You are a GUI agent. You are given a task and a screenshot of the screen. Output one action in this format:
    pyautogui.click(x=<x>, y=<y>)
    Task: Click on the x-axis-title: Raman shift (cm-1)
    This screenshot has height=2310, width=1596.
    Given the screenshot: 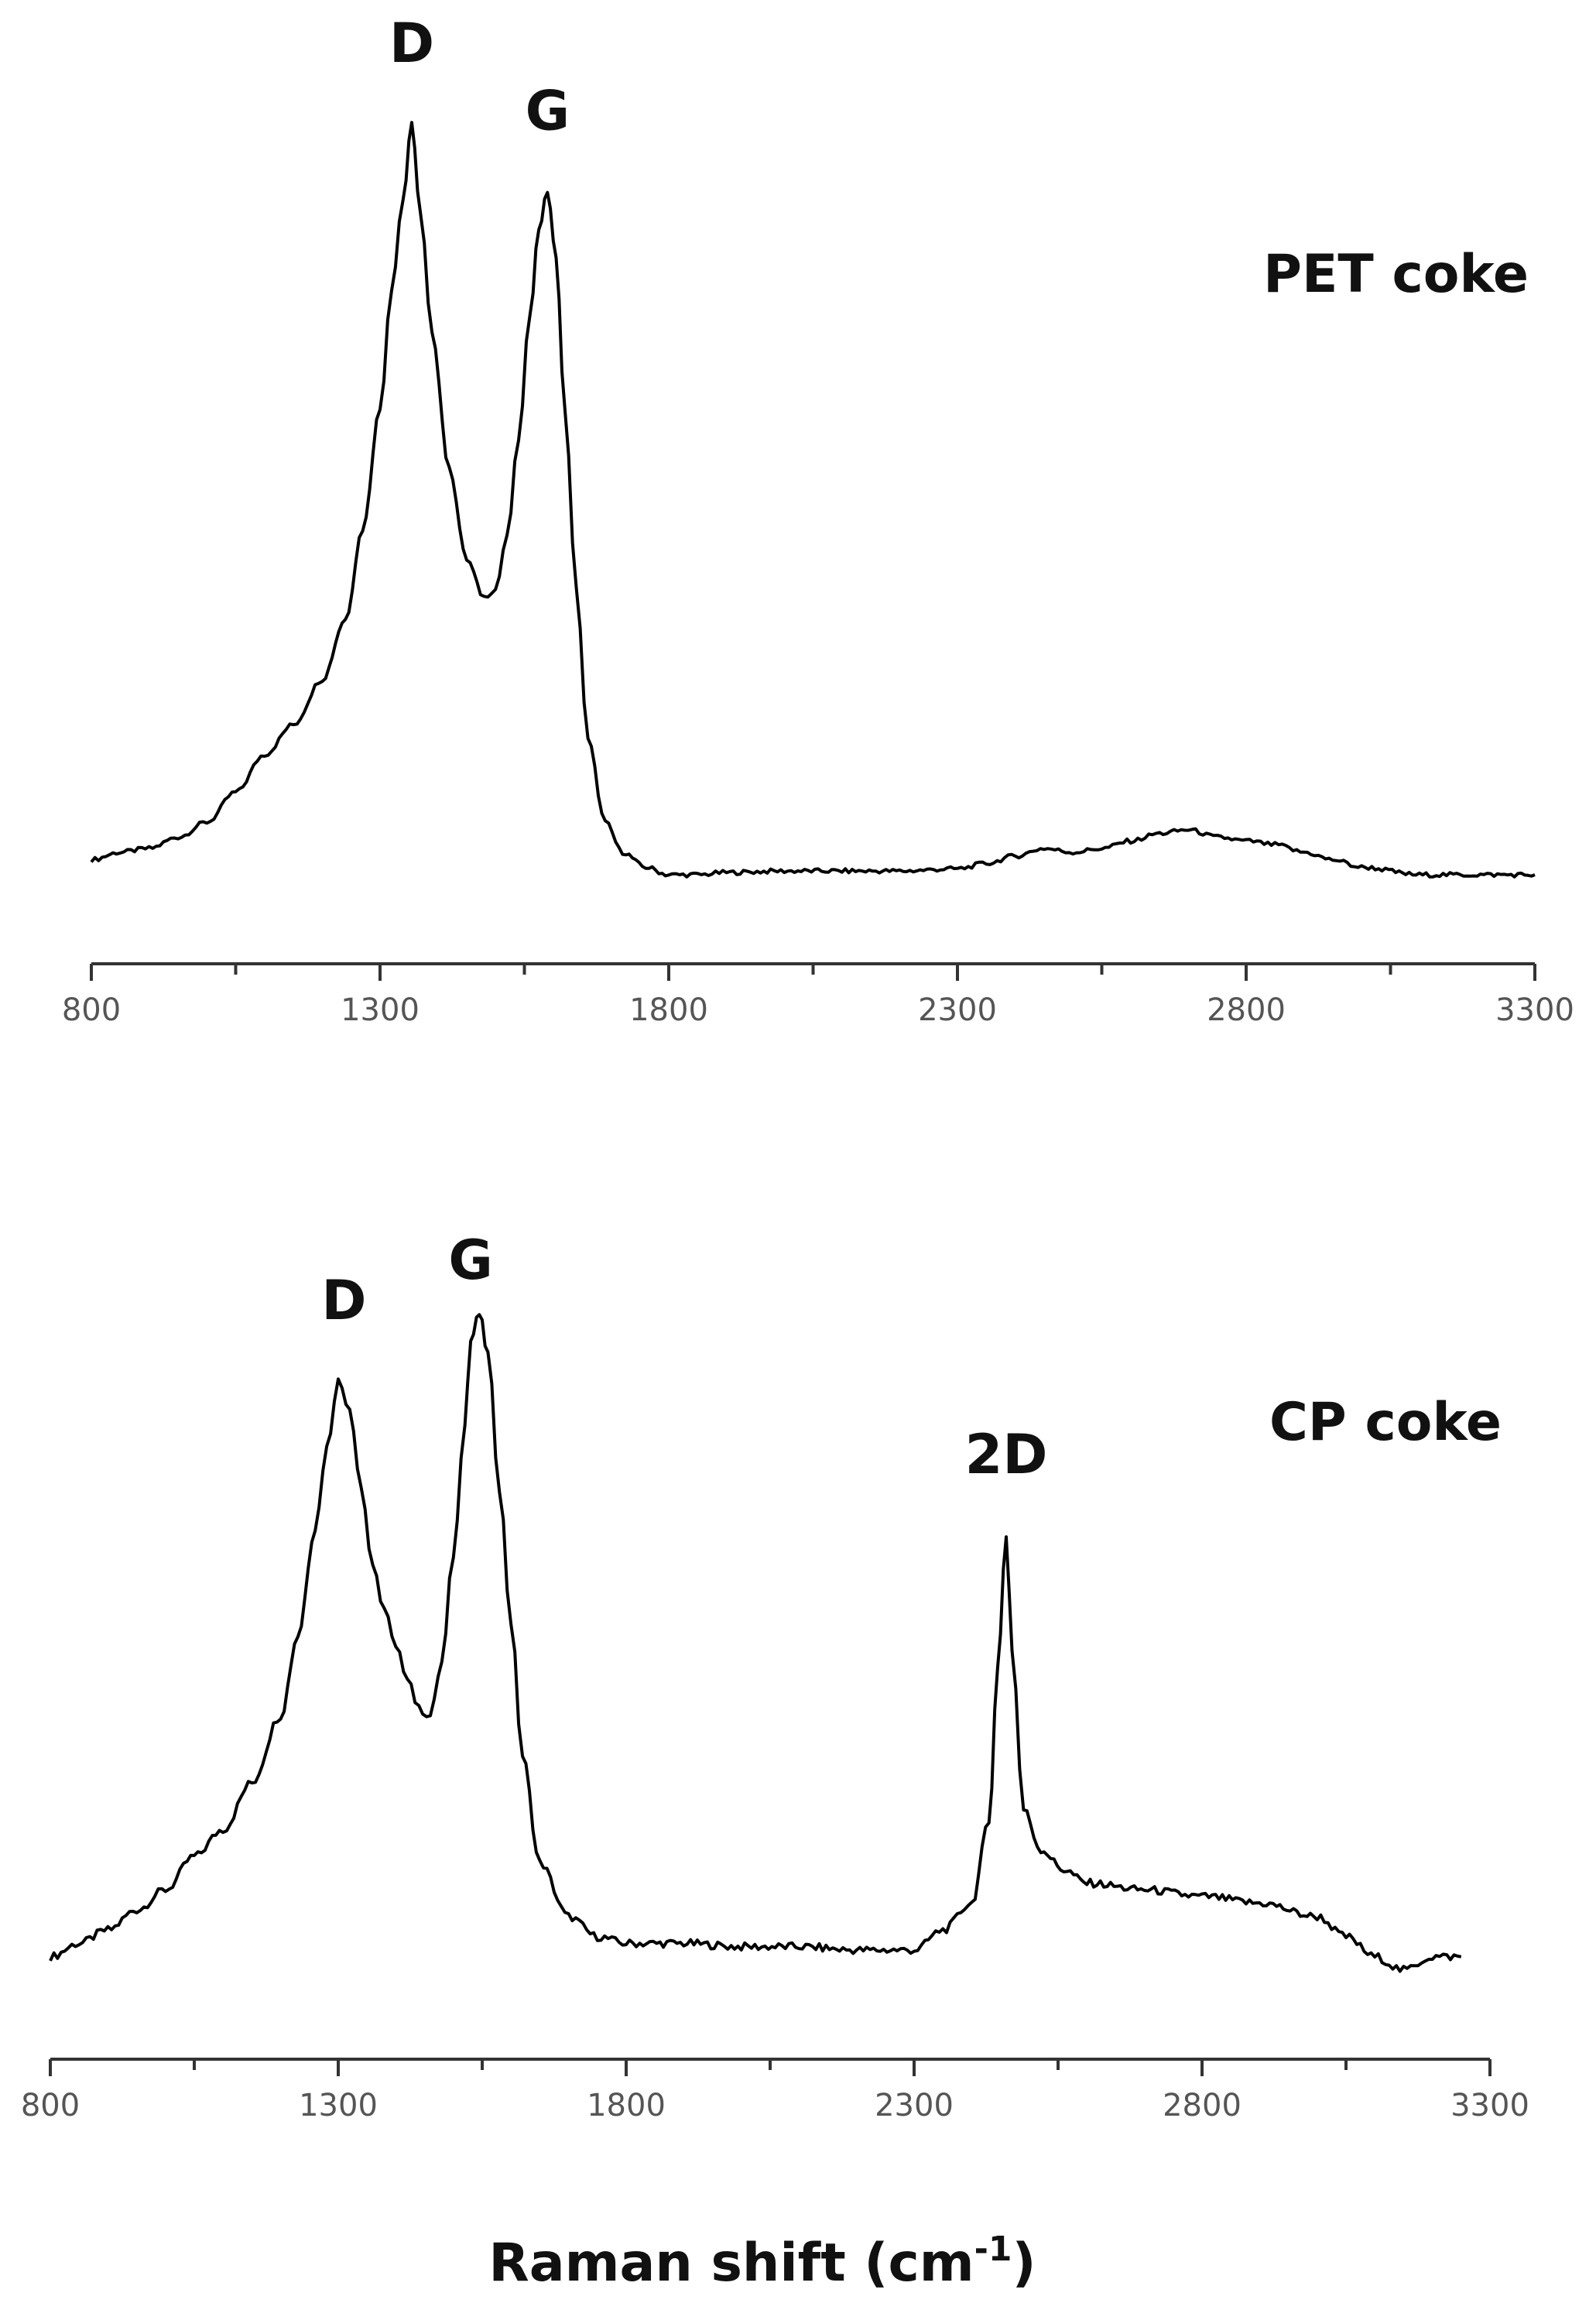 What is the action you would take?
    pyautogui.click(x=762, y=2261)
    